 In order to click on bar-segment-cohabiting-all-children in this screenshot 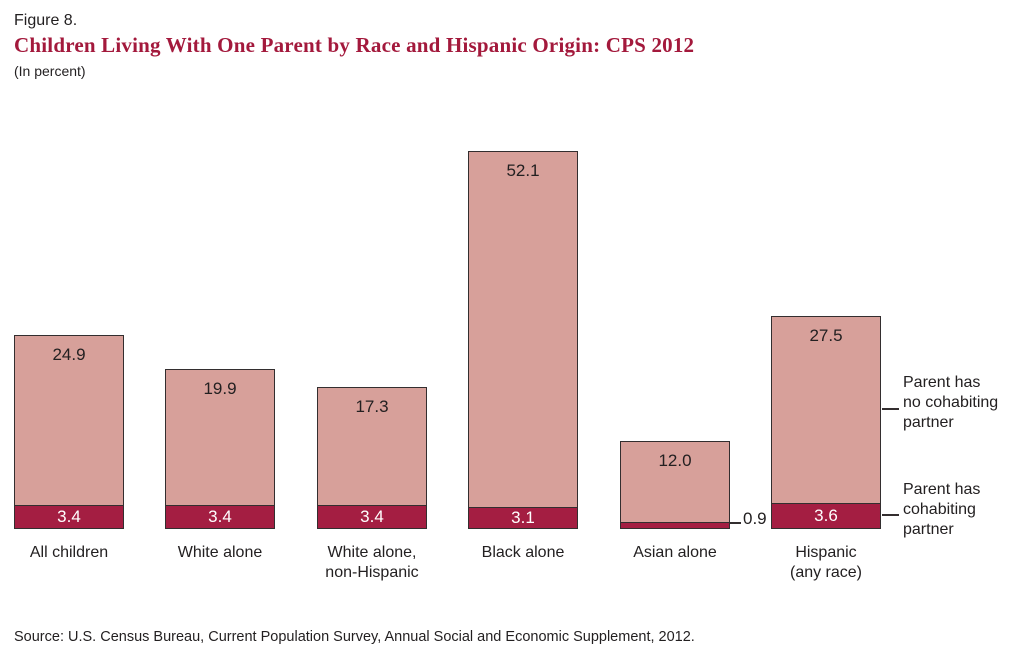, I will do `click(69, 516)`.